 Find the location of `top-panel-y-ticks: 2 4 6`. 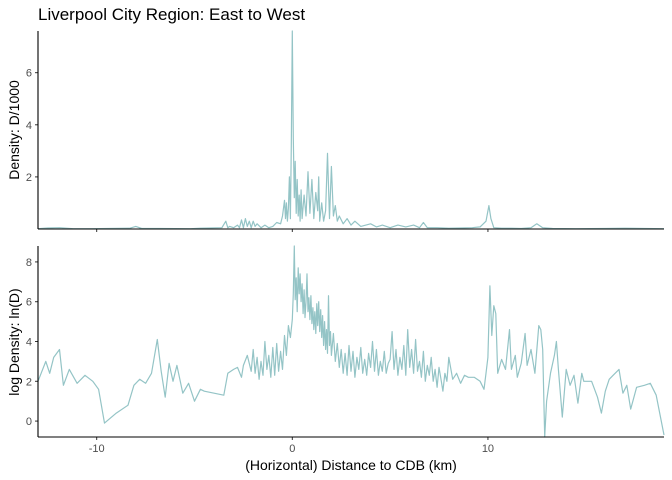

top-panel-y-ticks: 2 4 6 is located at coordinates (32, 126).